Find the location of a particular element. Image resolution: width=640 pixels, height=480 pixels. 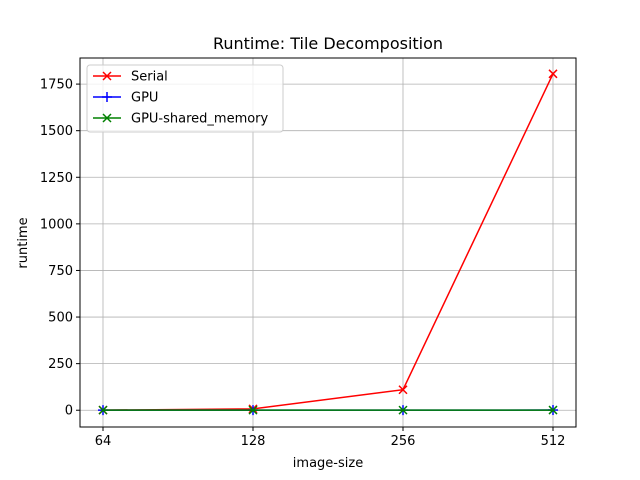

y-tick-label: 1750 is located at coordinates (56, 85).